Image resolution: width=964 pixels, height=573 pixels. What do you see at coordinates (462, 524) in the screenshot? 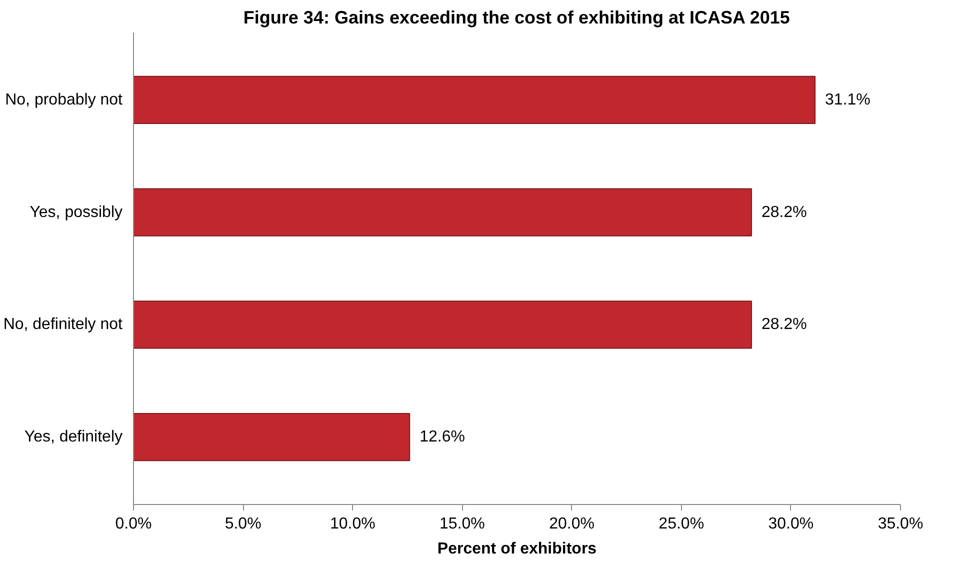
I see `x-tick-label: 15.0%` at bounding box center [462, 524].